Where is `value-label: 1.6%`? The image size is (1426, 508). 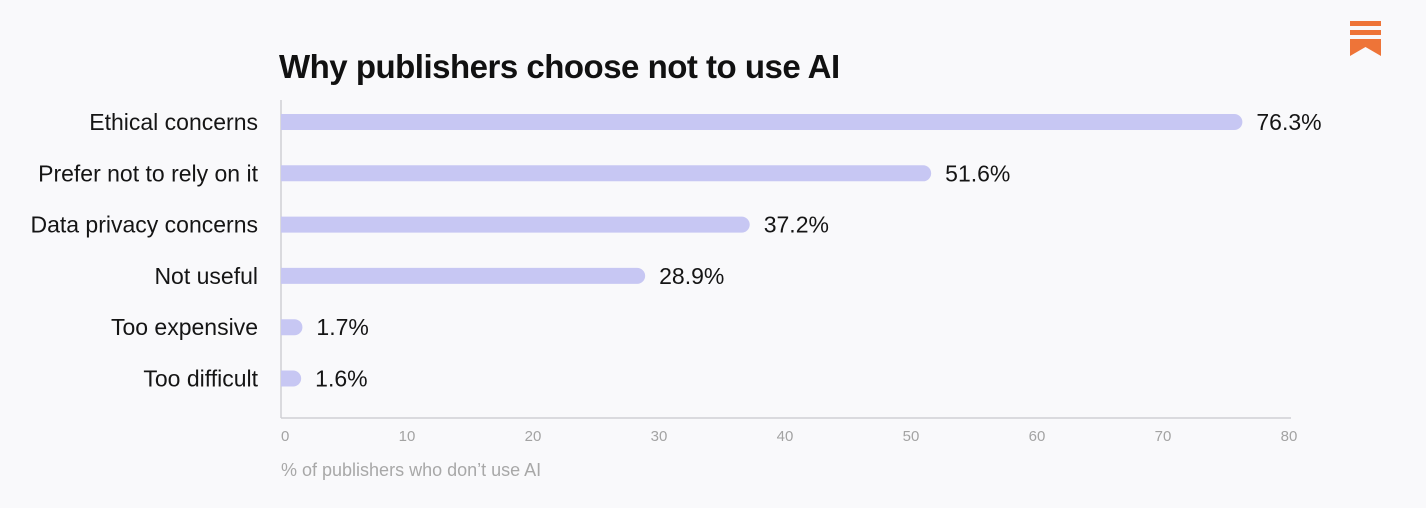
value-label: 1.6% is located at coordinates (341, 379).